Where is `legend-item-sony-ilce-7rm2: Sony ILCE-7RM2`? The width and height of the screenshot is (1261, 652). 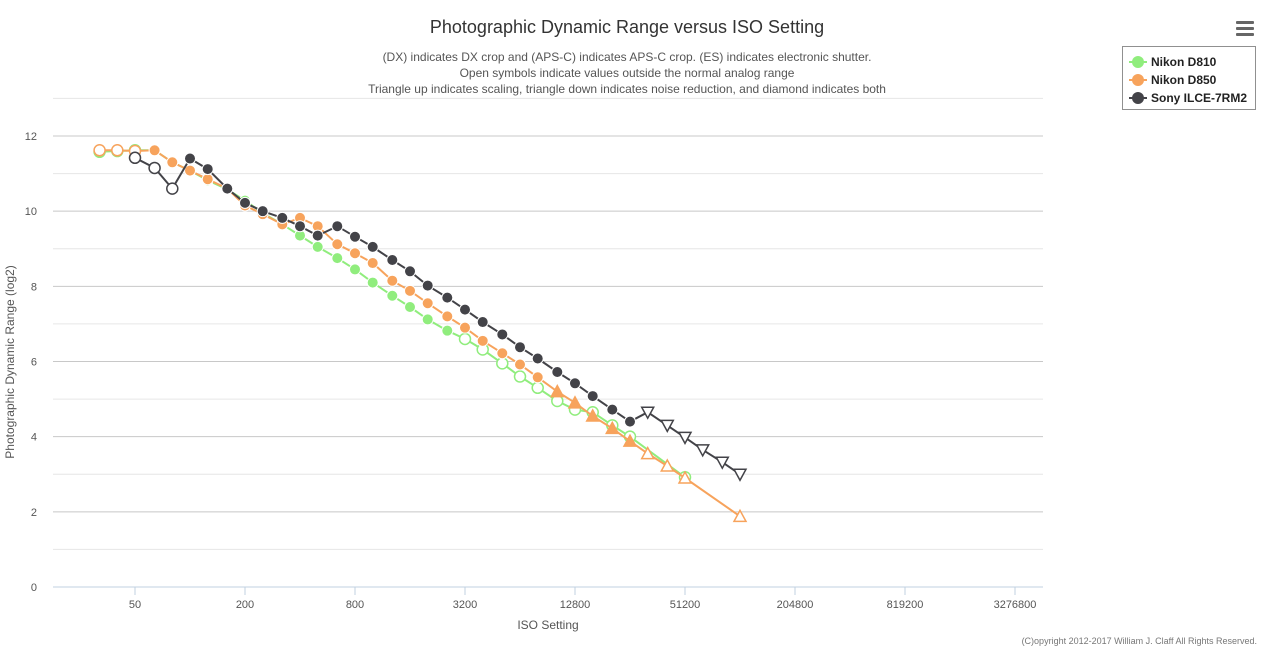
legend-item-sony-ilce-7rm2: Sony ILCE-7RM2 is located at coordinates (1188, 98).